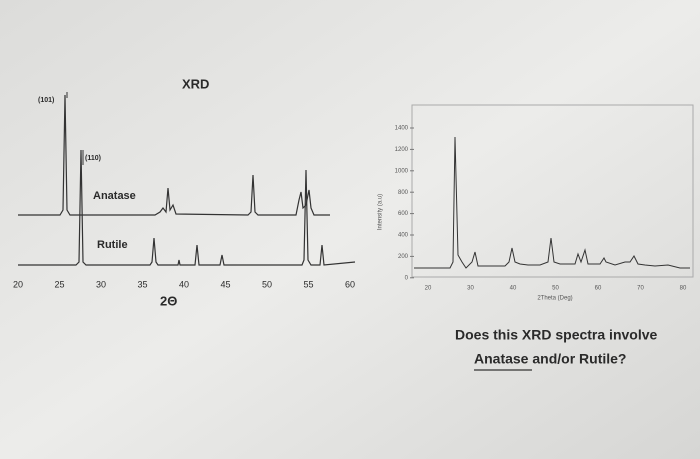  I want to click on phase-label: Anatase, so click(114, 196).